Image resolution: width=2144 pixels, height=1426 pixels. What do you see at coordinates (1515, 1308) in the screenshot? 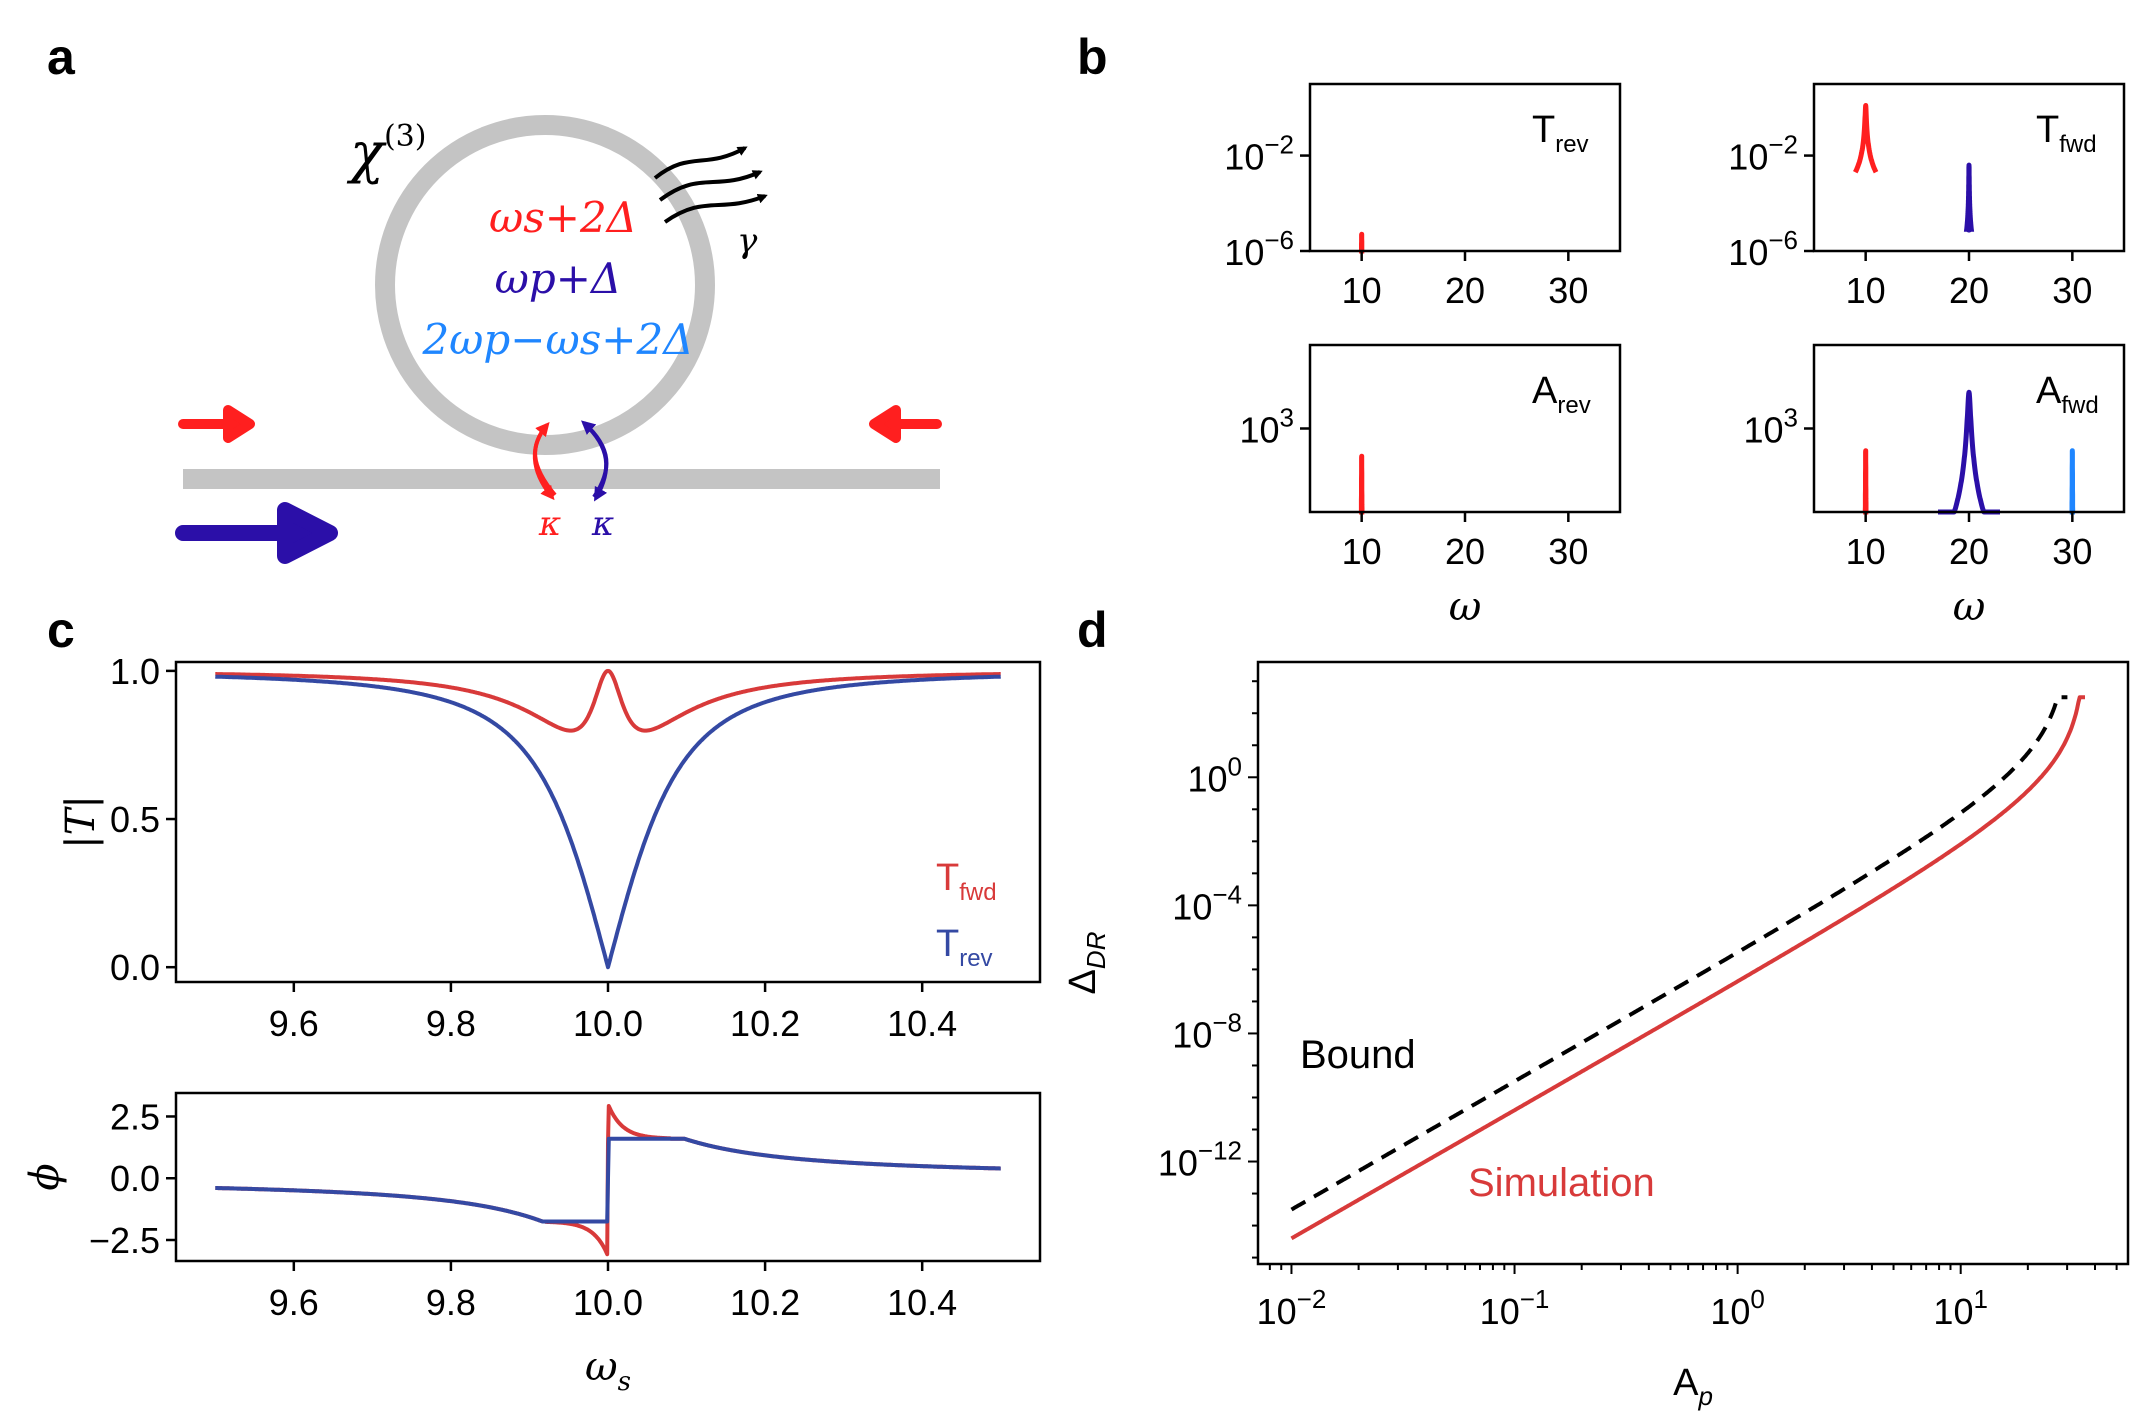
I see `x-tick-label: 10⁻¹` at bounding box center [1515, 1308].